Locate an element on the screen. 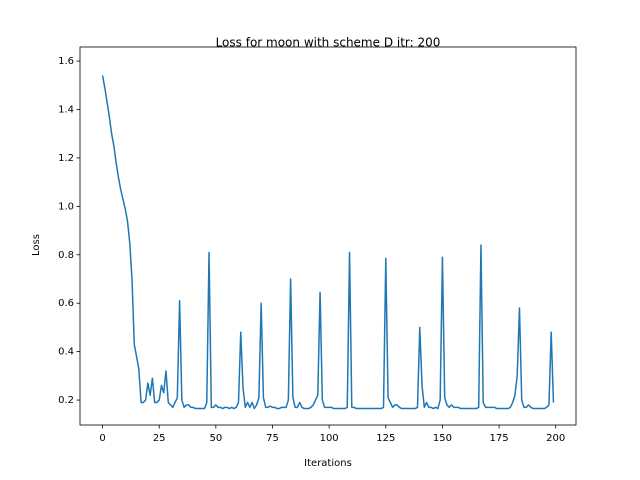 Image resolution: width=640 pixels, height=480 pixels. x-tick-label: 25 is located at coordinates (159, 438).